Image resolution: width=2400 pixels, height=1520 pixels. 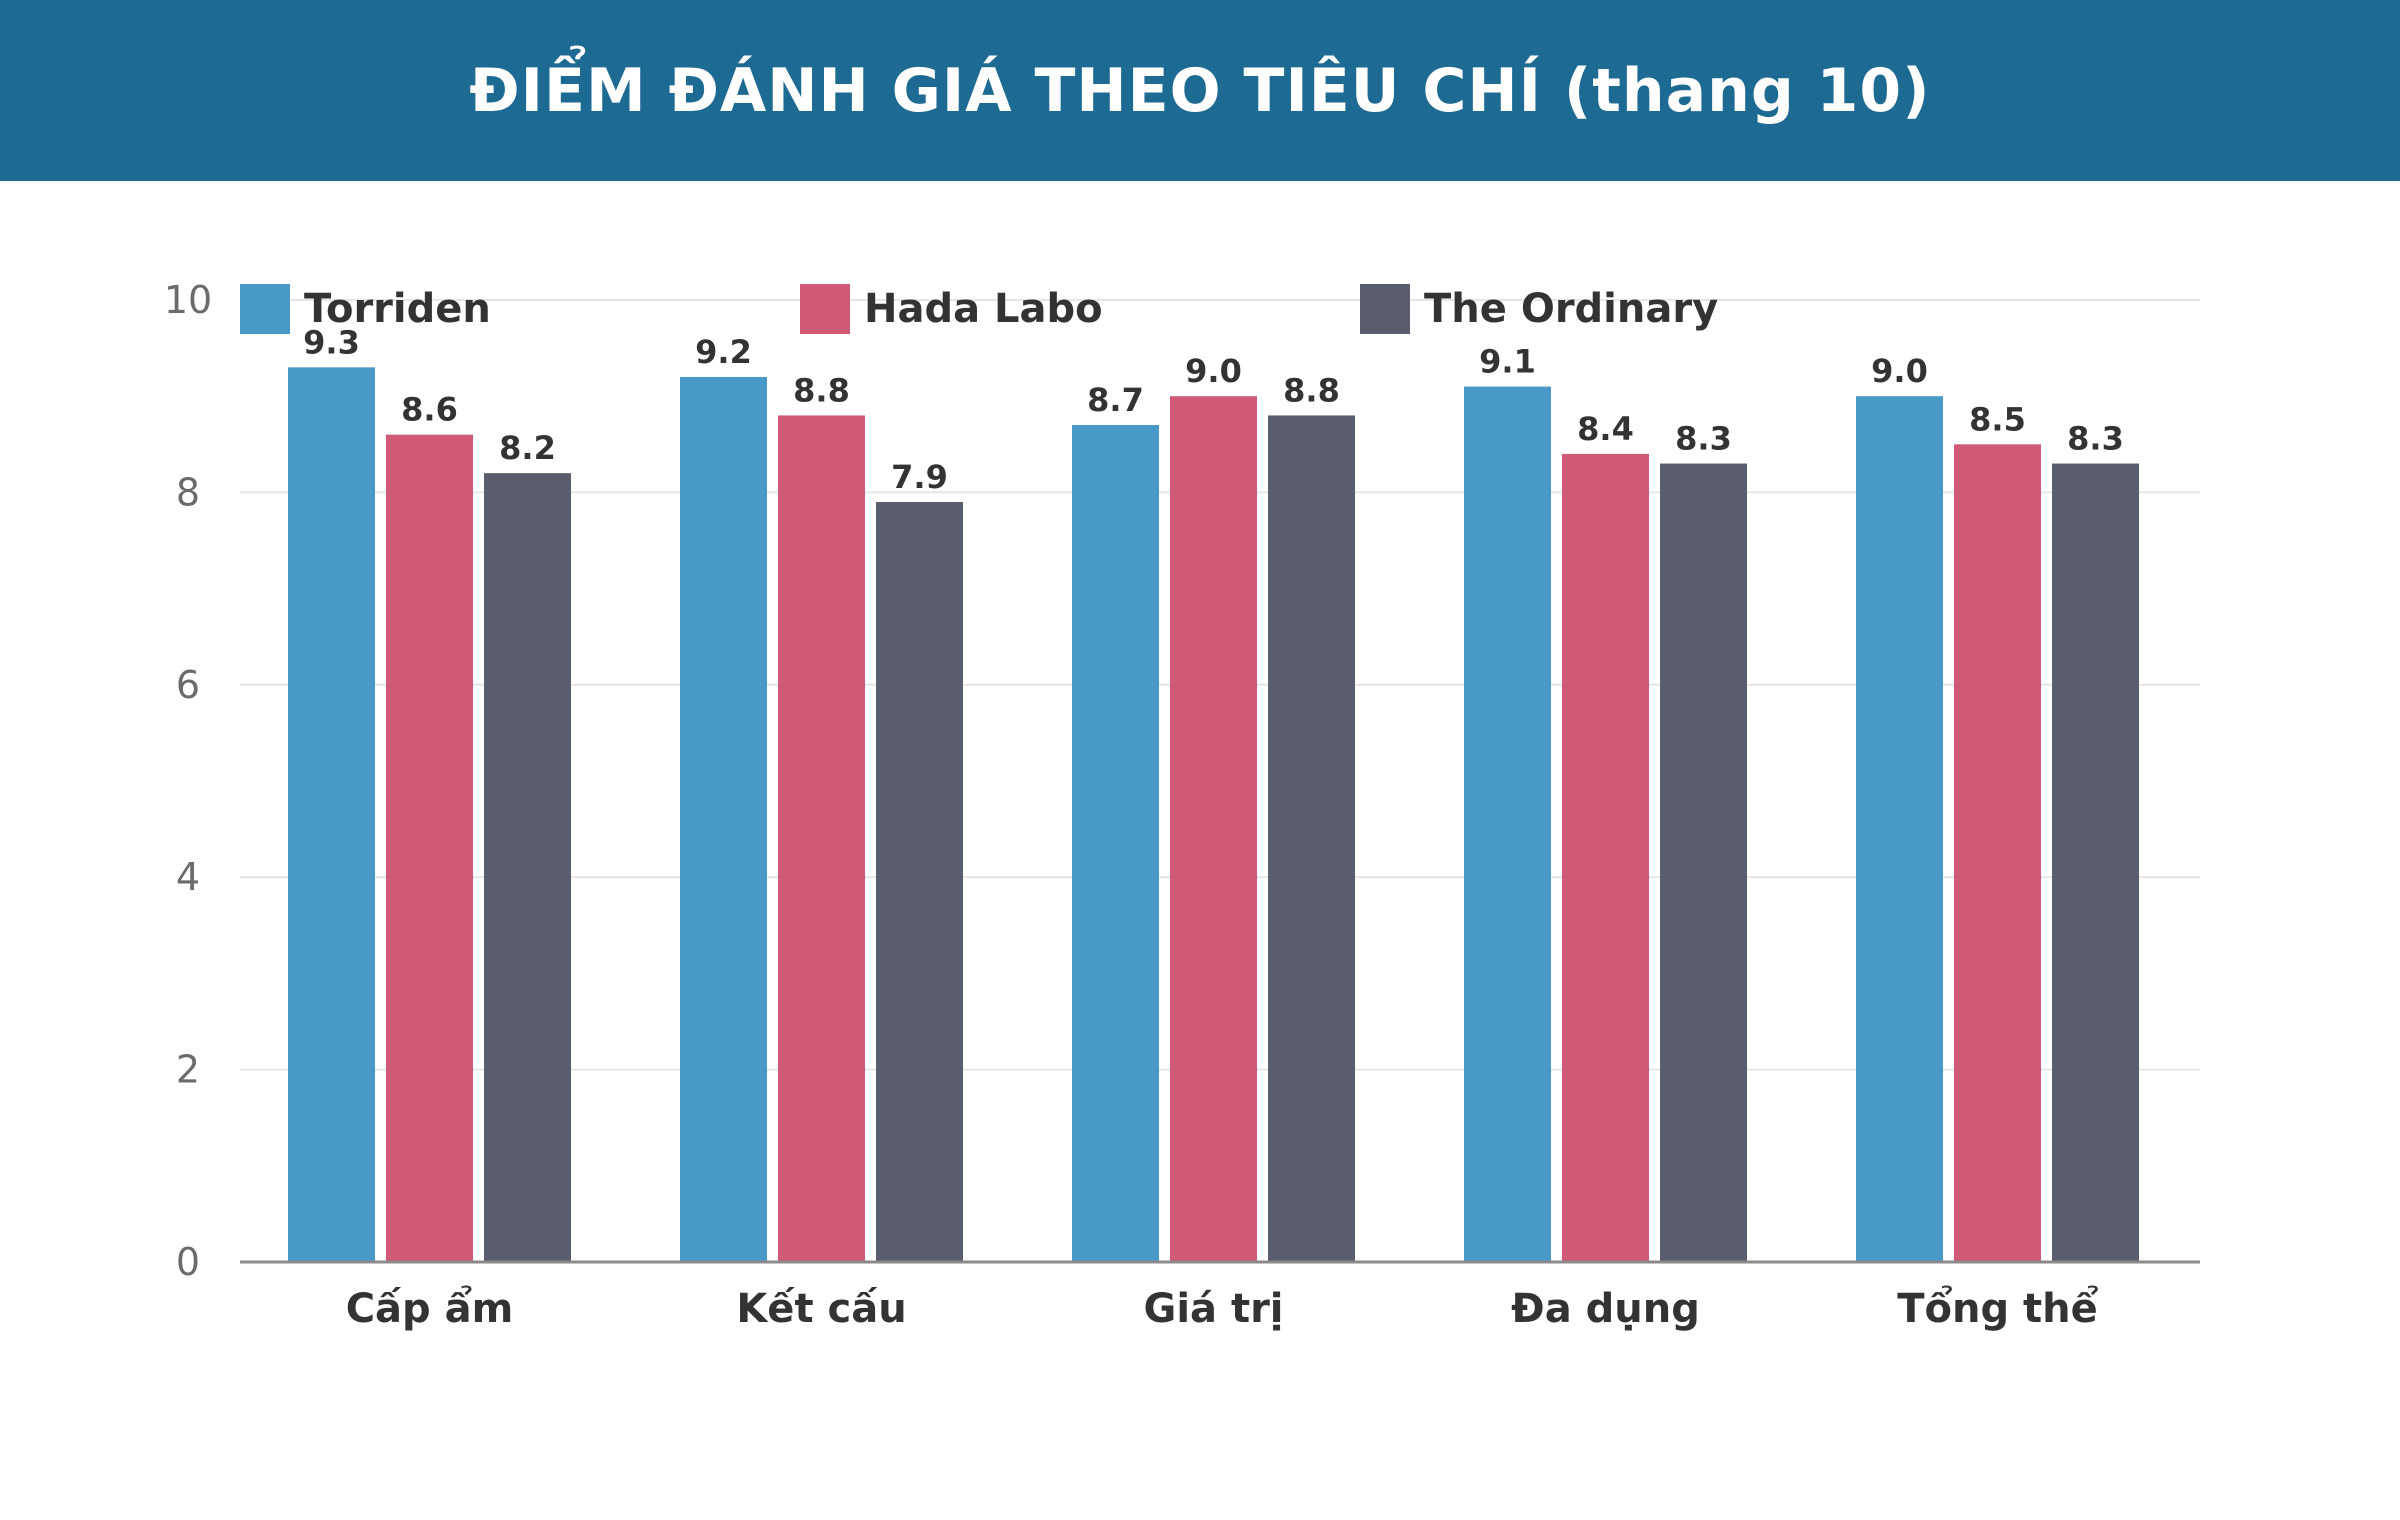 I want to click on x-tick-label: Kết cấu, so click(x=821, y=1309).